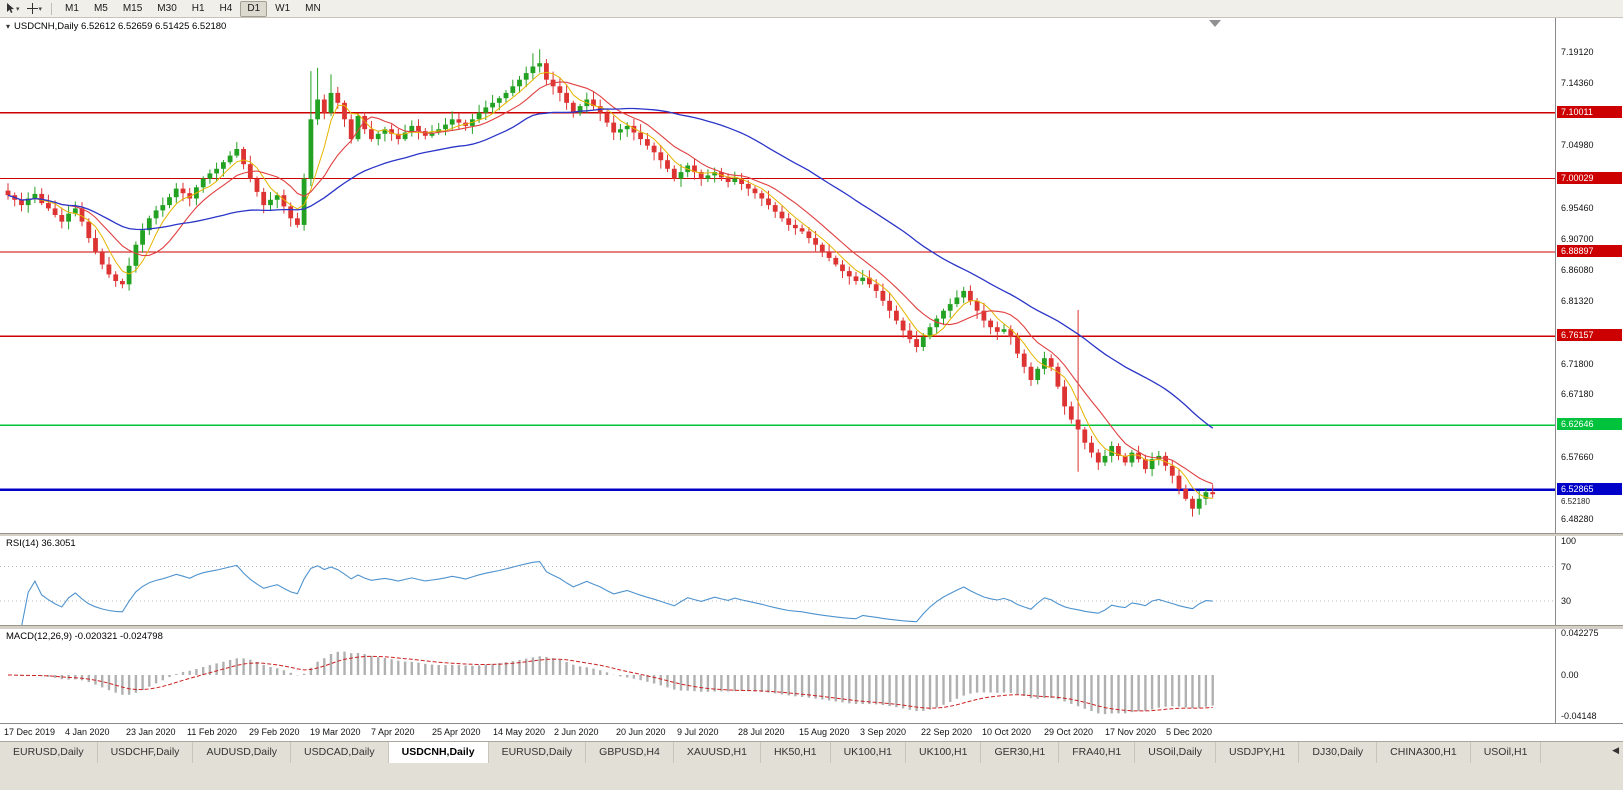  Describe the element at coordinates (52, 8) in the screenshot. I see `toolbar-separator` at that location.